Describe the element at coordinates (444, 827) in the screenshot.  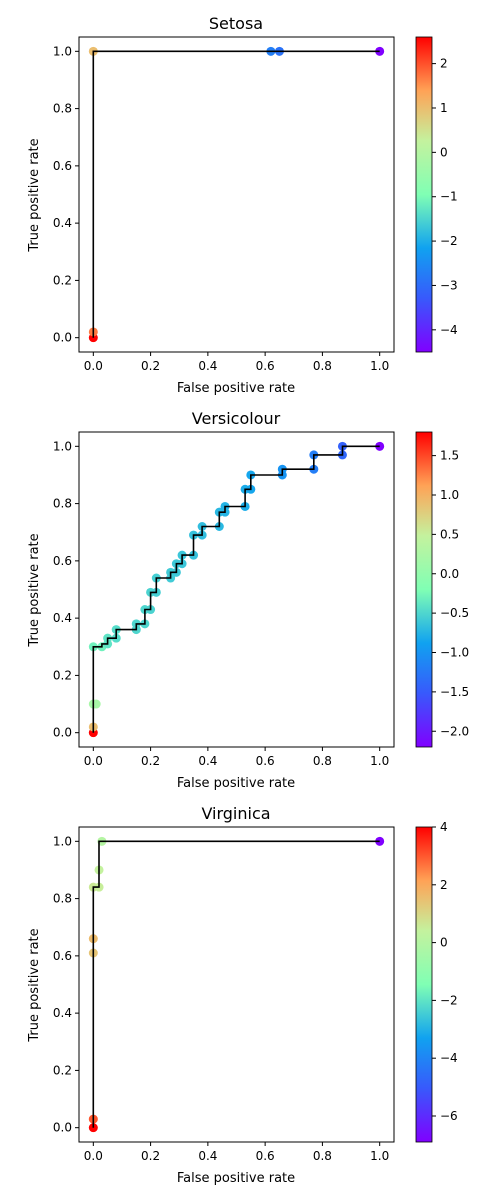
I see `colorbar-tick-label: 4` at that location.